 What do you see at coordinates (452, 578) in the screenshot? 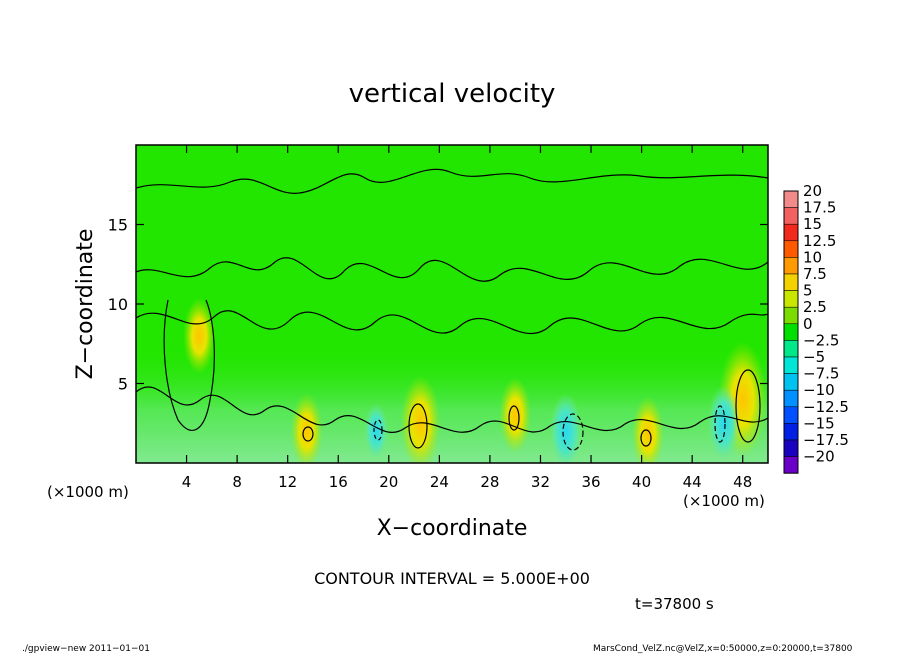
I see `contour-interval-note: CONTOUR INTERVAL = 5.000E+00` at bounding box center [452, 578].